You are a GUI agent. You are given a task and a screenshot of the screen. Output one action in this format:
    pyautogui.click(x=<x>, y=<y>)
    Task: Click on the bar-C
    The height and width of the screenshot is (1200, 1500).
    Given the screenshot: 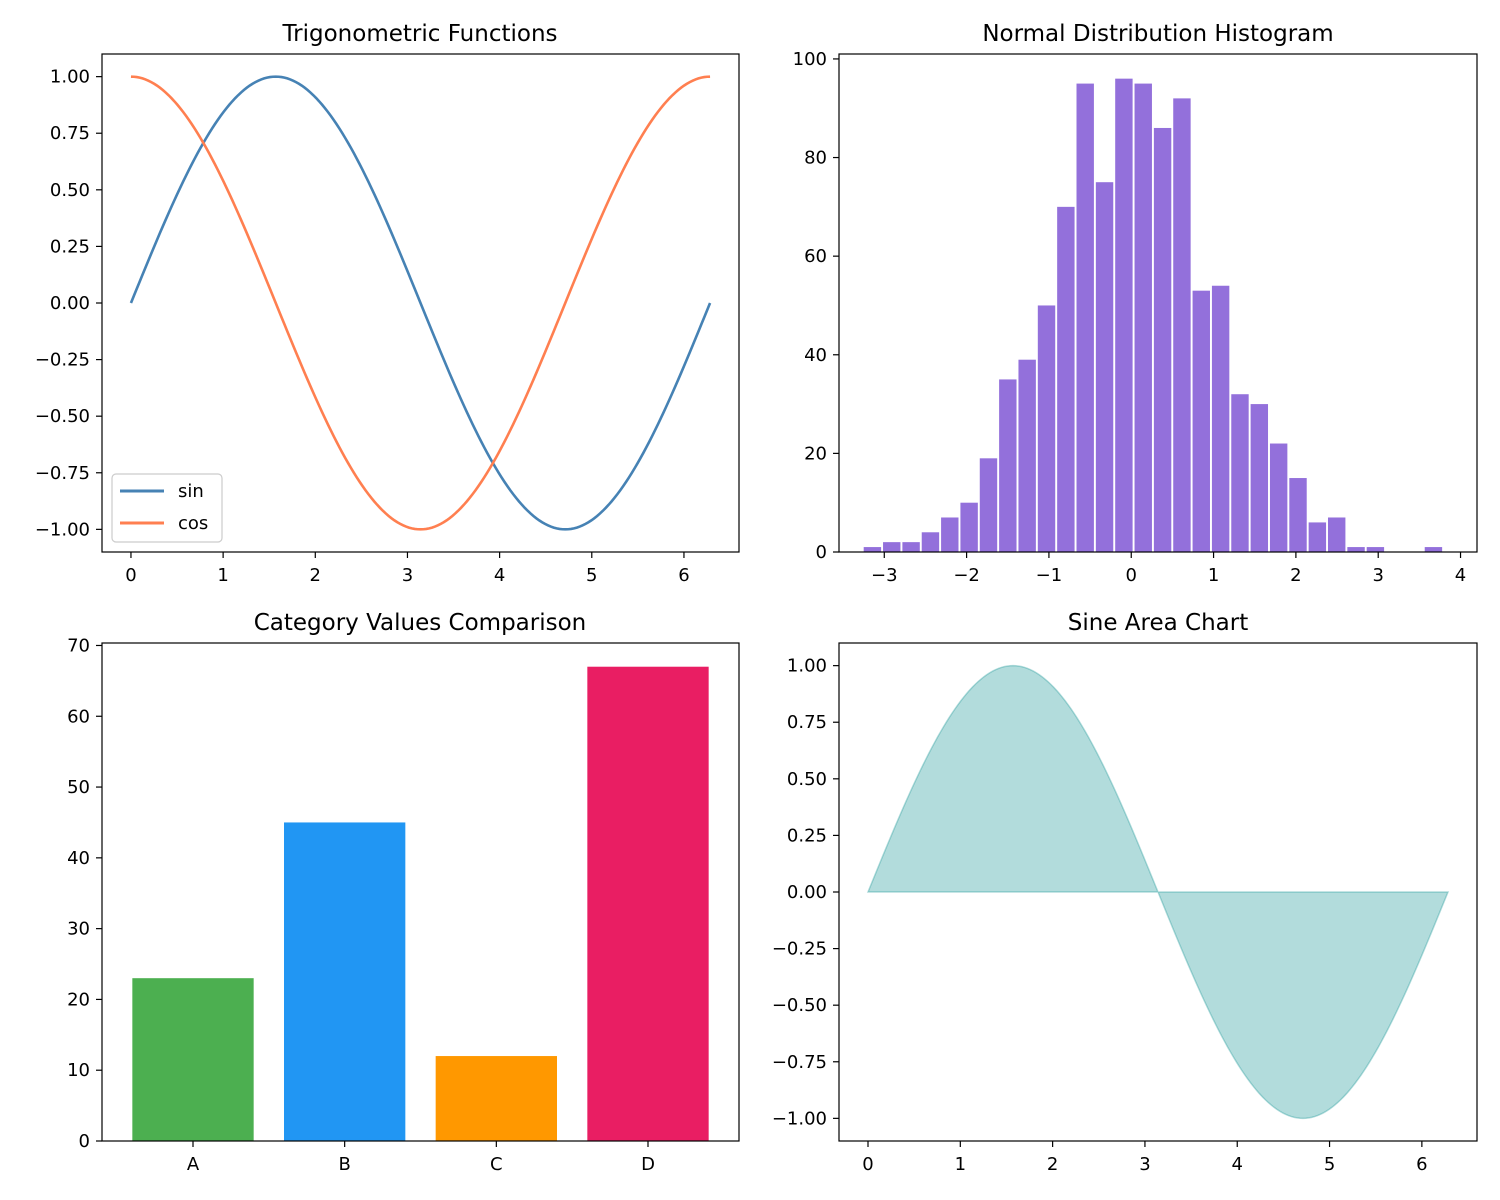 What is the action you would take?
    pyautogui.click(x=496, y=1098)
    